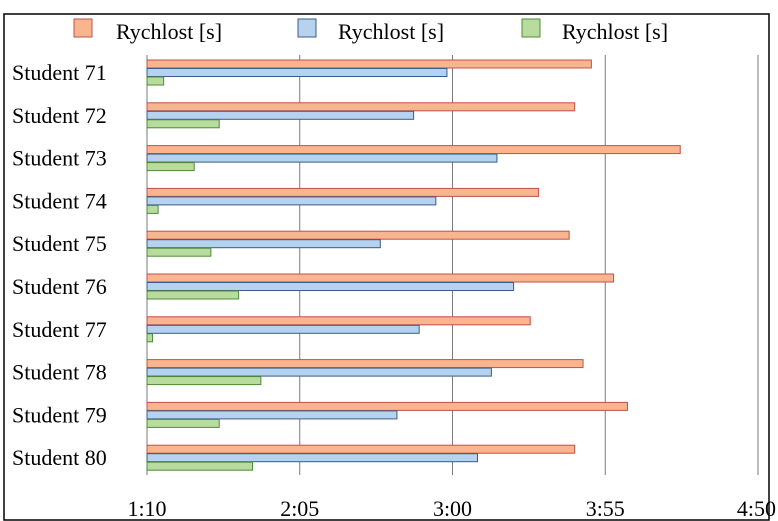  Describe the element at coordinates (59, 329) in the screenshot. I see `category-label-7: Student 77` at that location.